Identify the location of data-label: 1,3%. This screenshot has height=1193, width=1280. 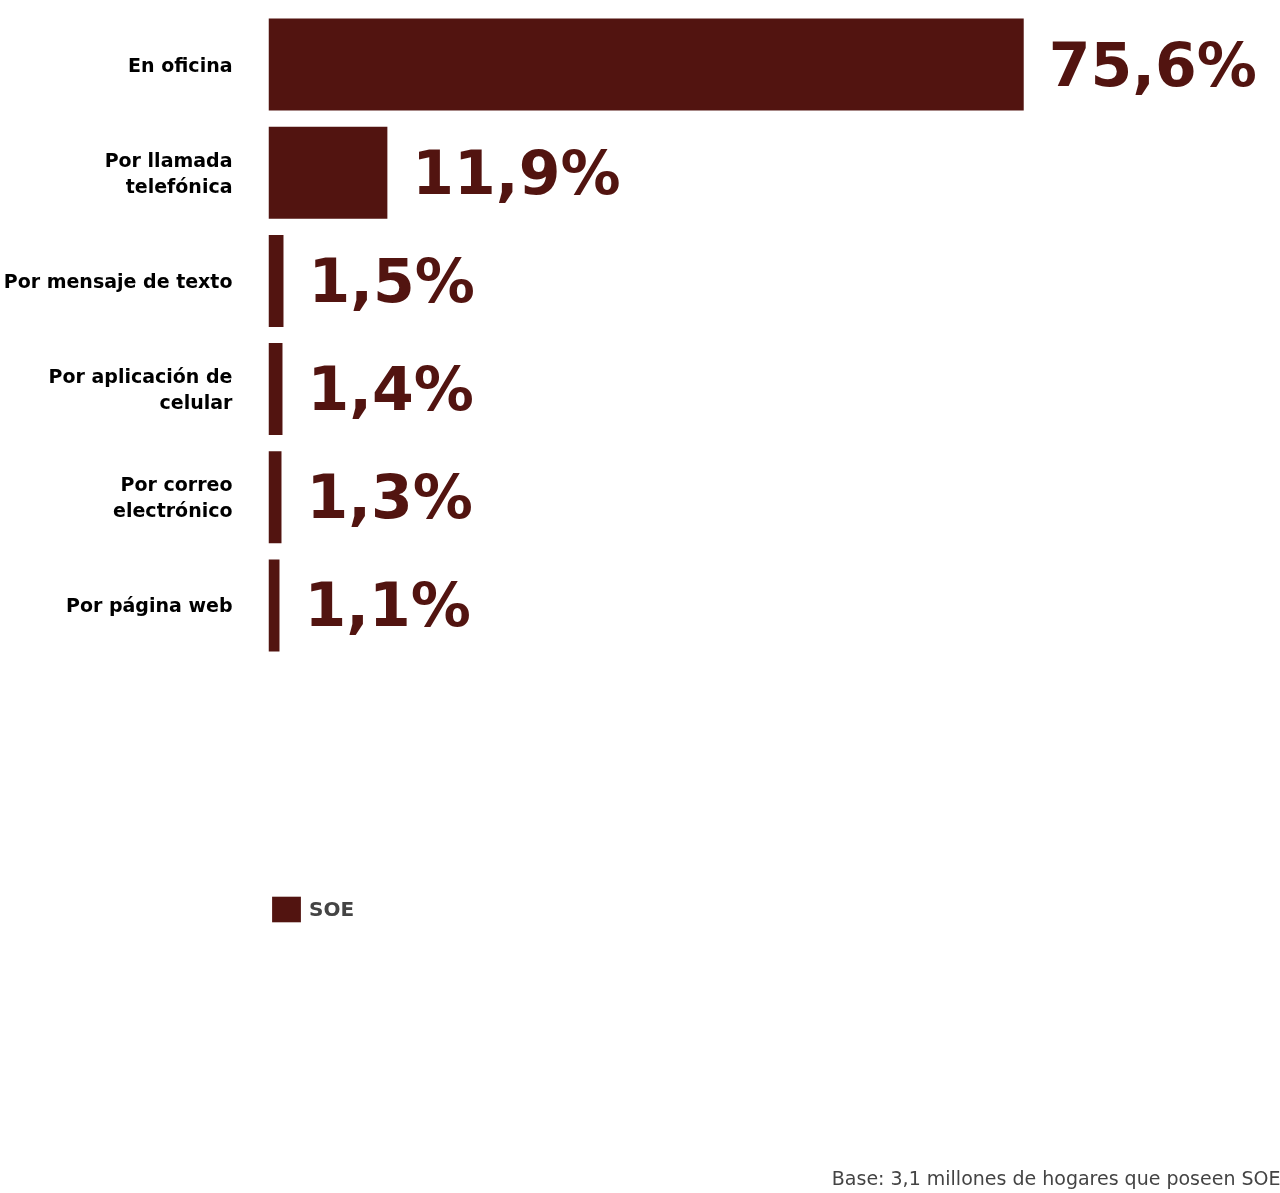
(389, 497).